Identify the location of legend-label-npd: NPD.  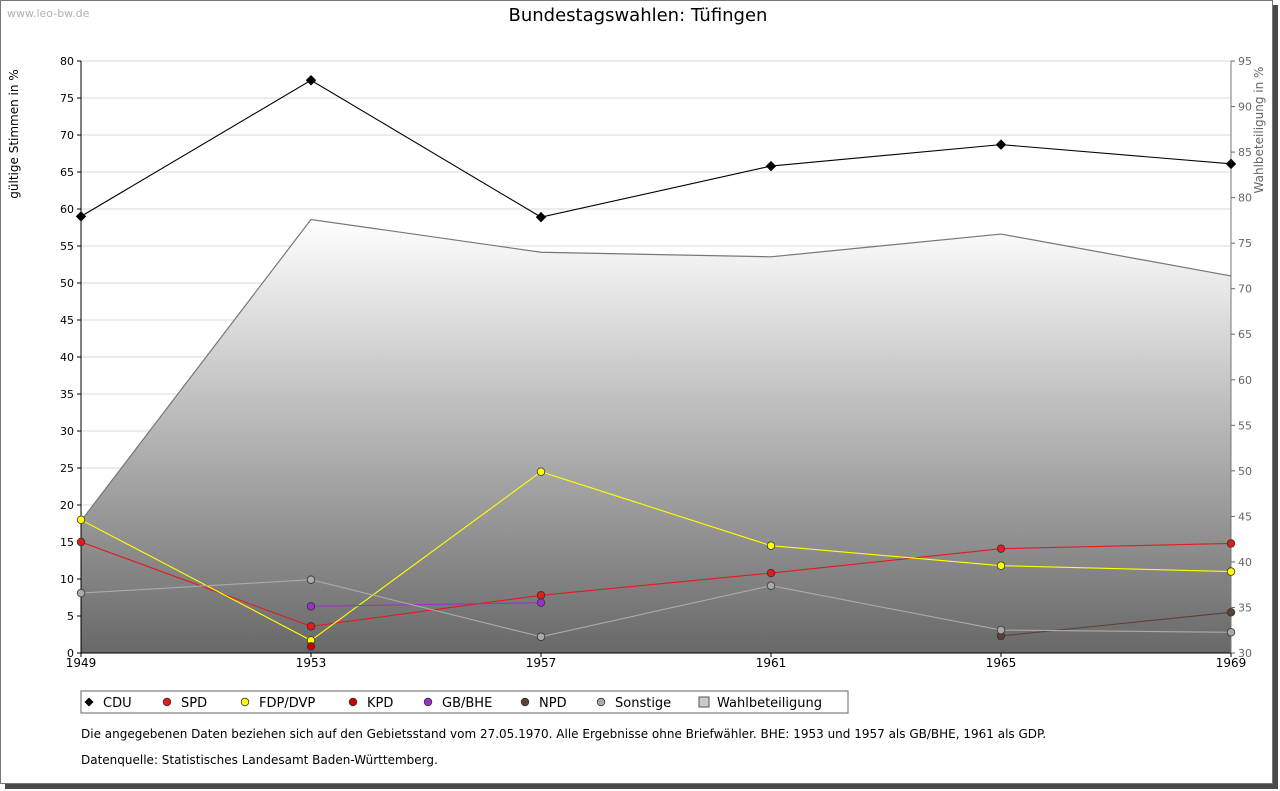
(553, 703).